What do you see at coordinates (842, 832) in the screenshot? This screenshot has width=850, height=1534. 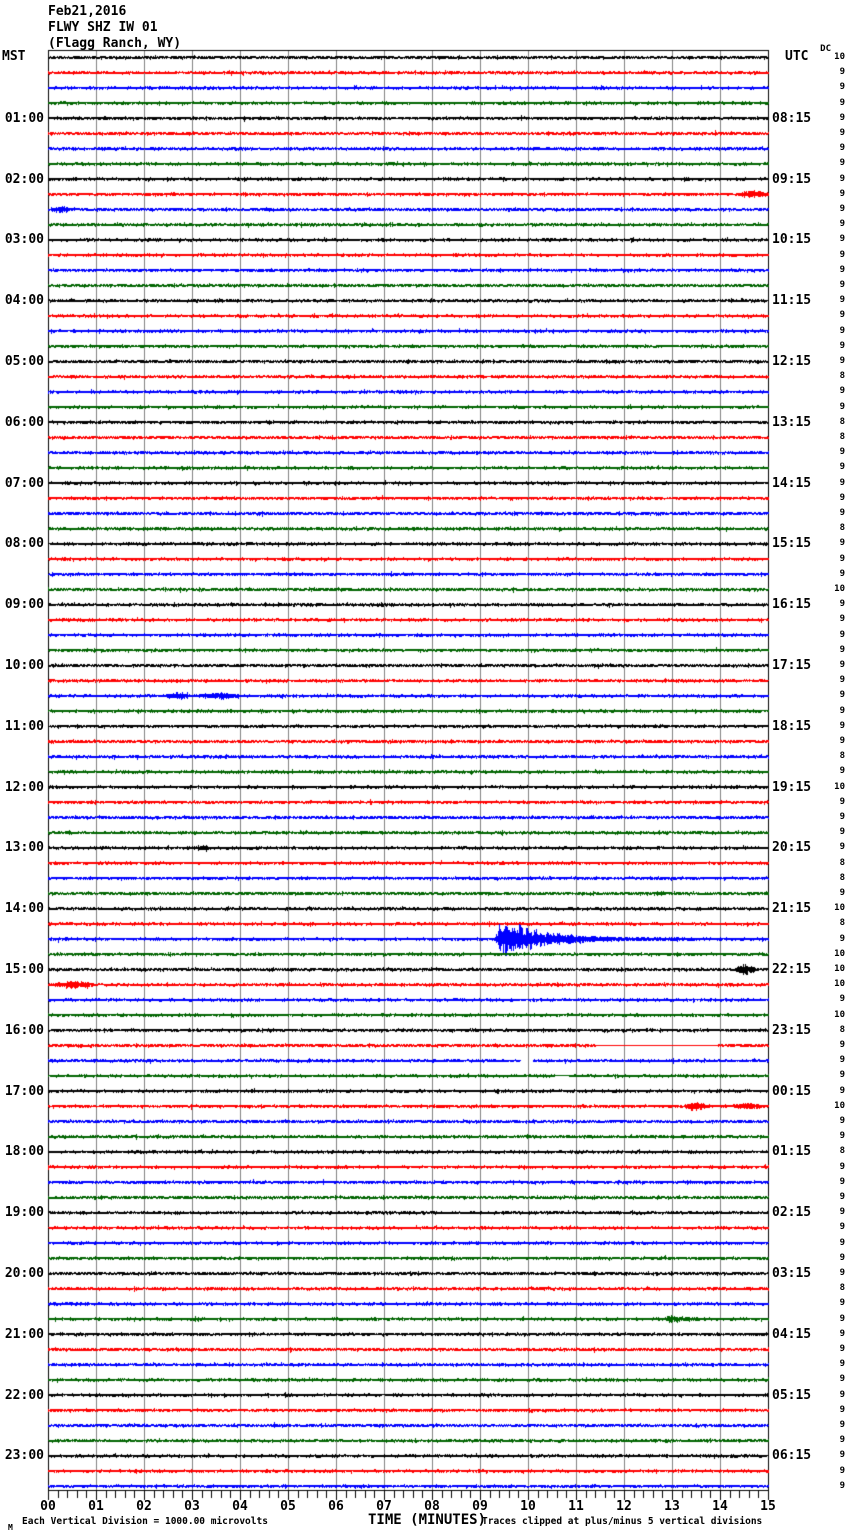 I see `dc-value-row-51: 9` at bounding box center [842, 832].